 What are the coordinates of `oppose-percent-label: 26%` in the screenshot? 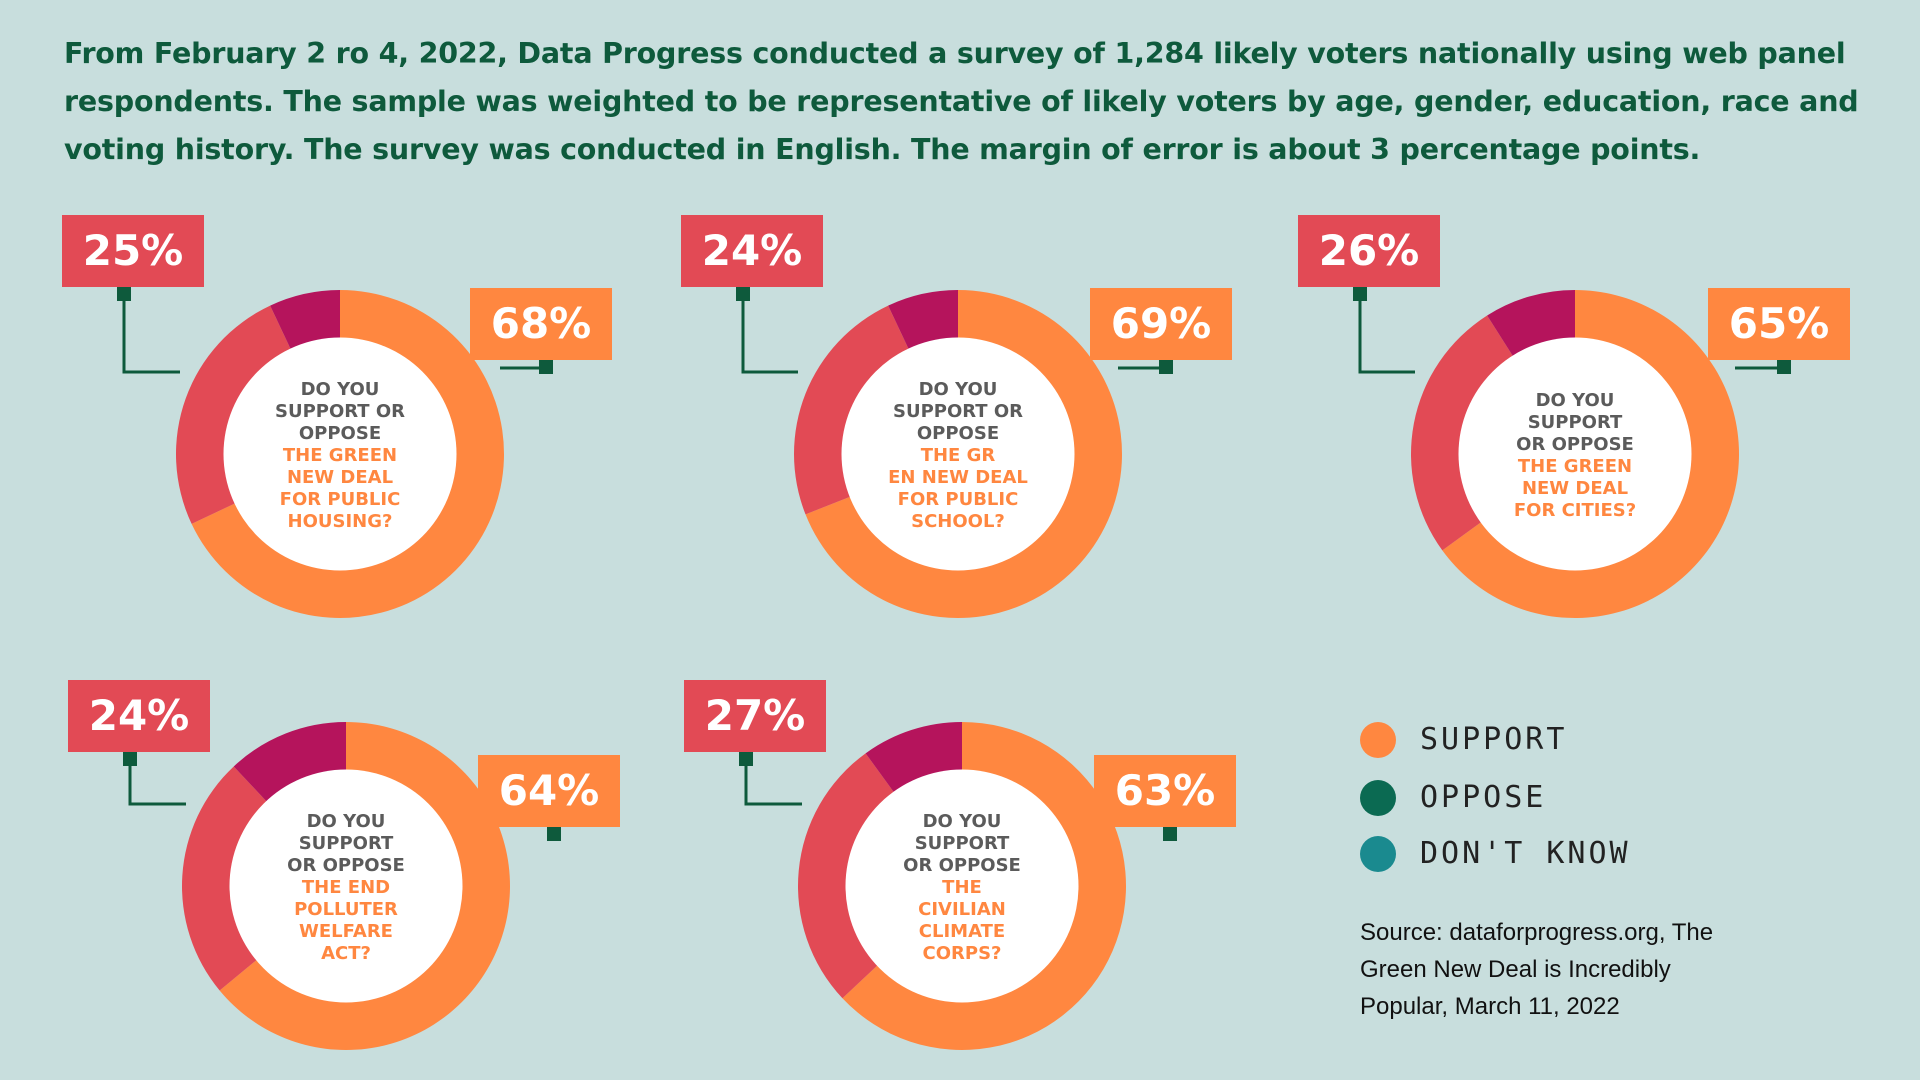 It's located at (1369, 250).